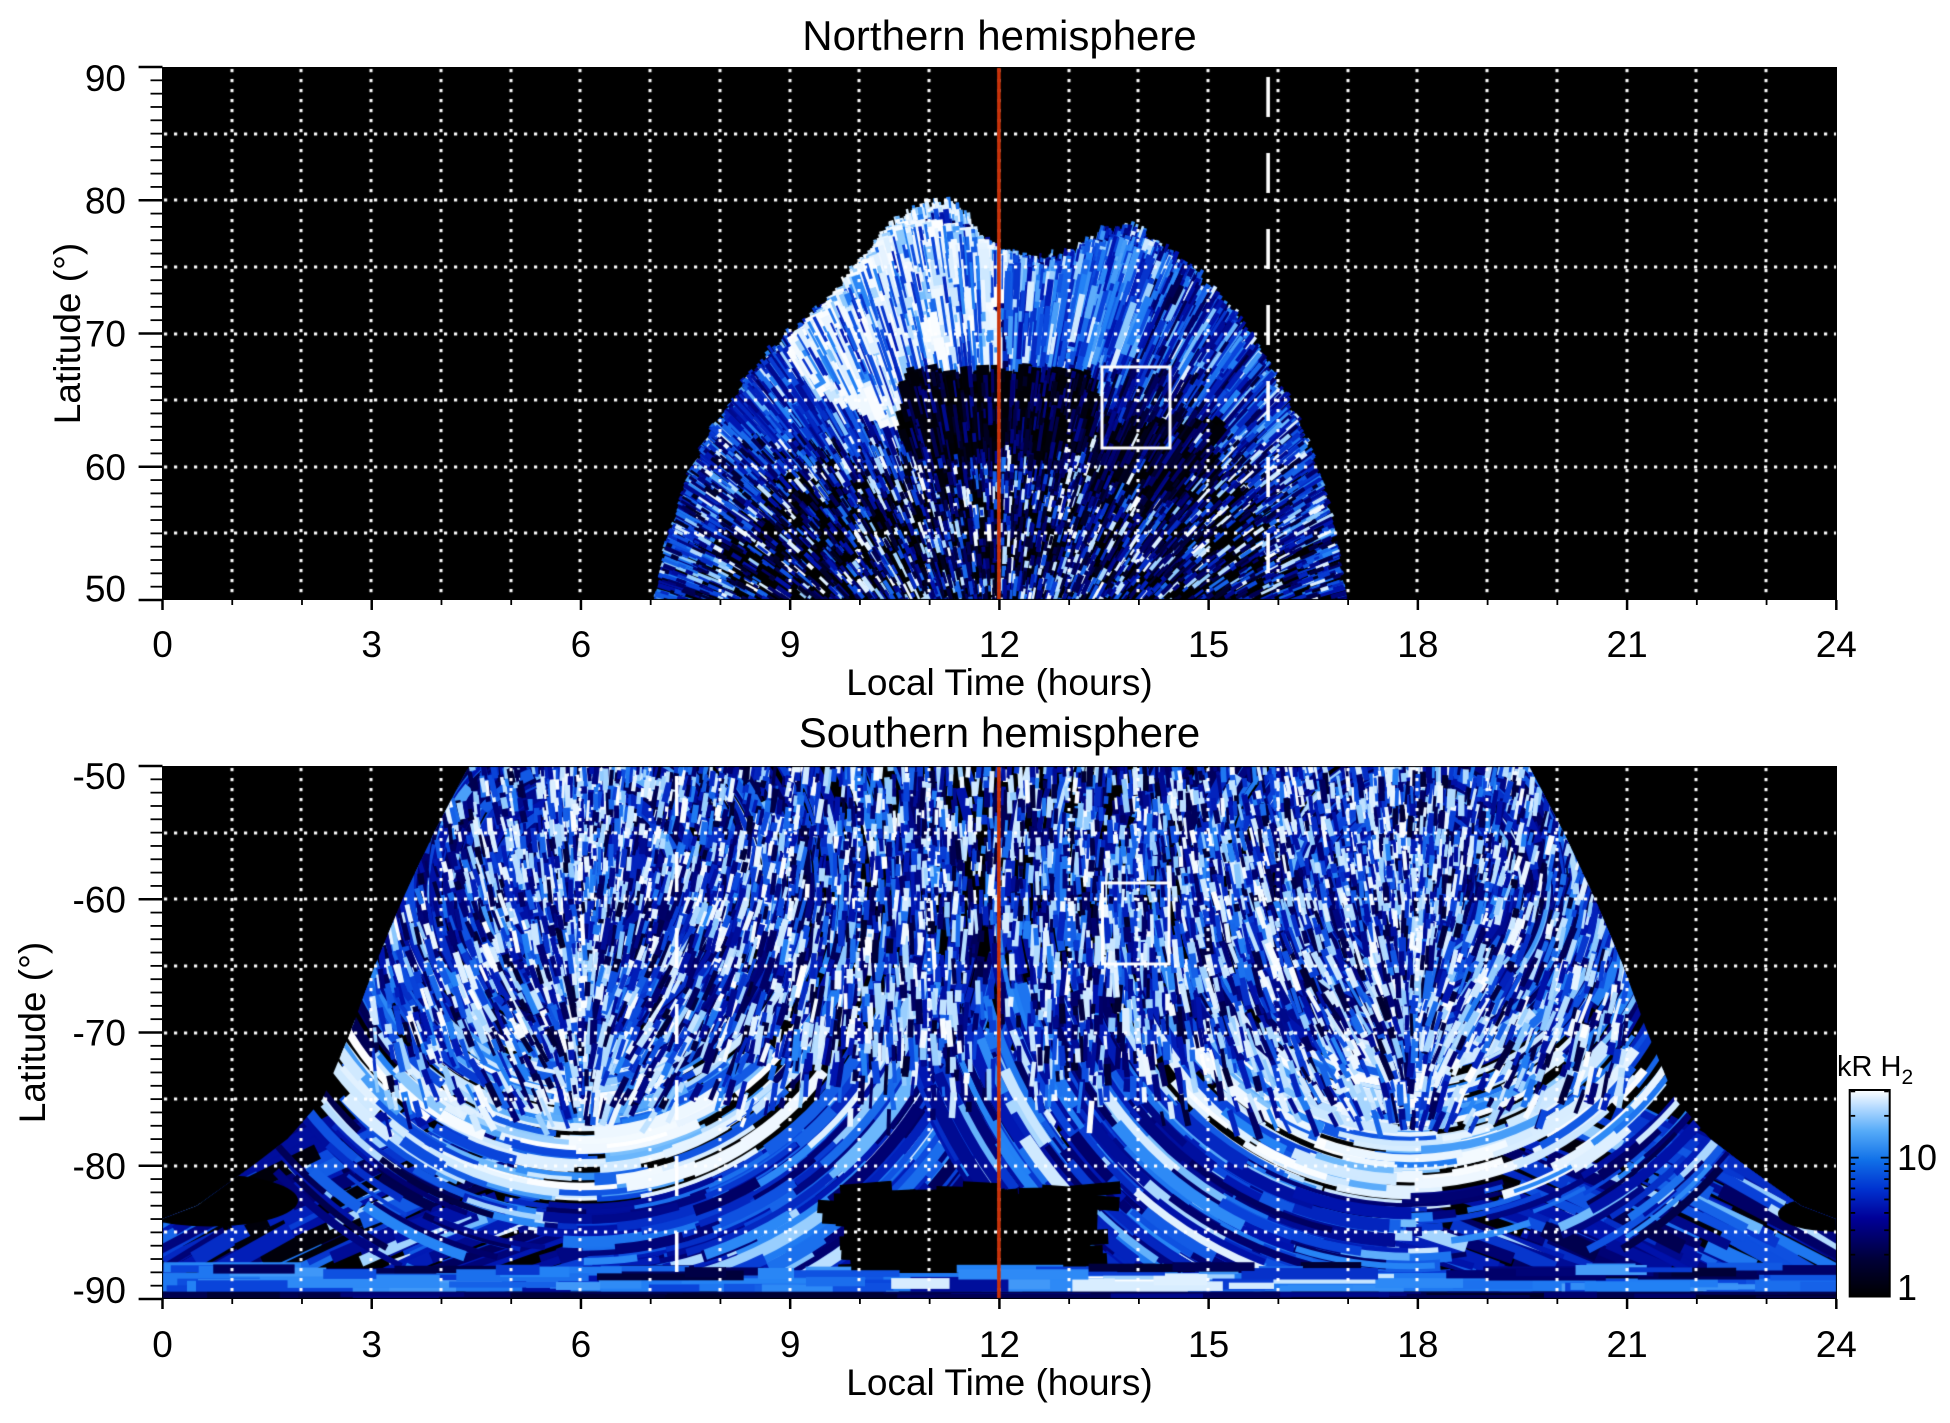  What do you see at coordinates (99, 1290) in the screenshot?
I see `svg-text: -90` at bounding box center [99, 1290].